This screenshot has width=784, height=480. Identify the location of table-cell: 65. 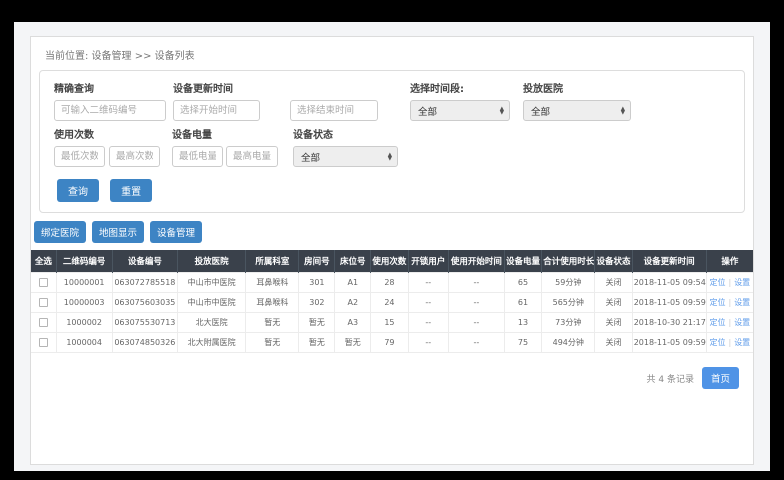
(523, 282).